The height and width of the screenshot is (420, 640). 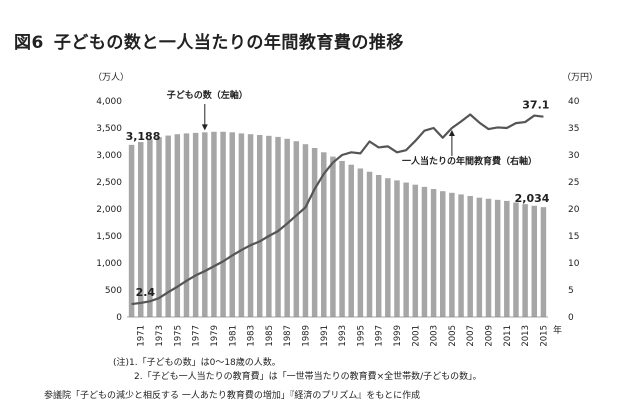 What do you see at coordinates (406, 249) in the screenshot?
I see `bar-2000` at bounding box center [406, 249].